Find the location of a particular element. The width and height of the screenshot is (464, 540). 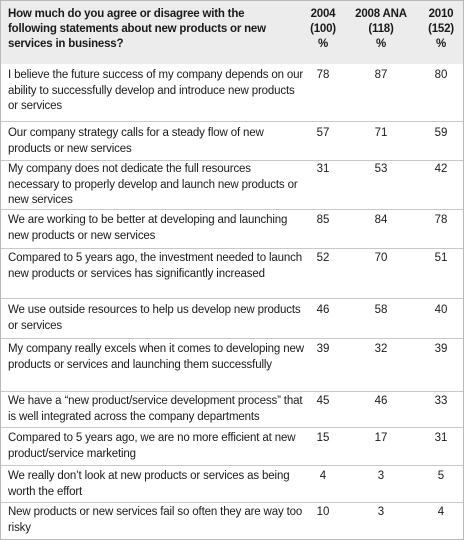

row-value-2004: 15 is located at coordinates (323, 438).